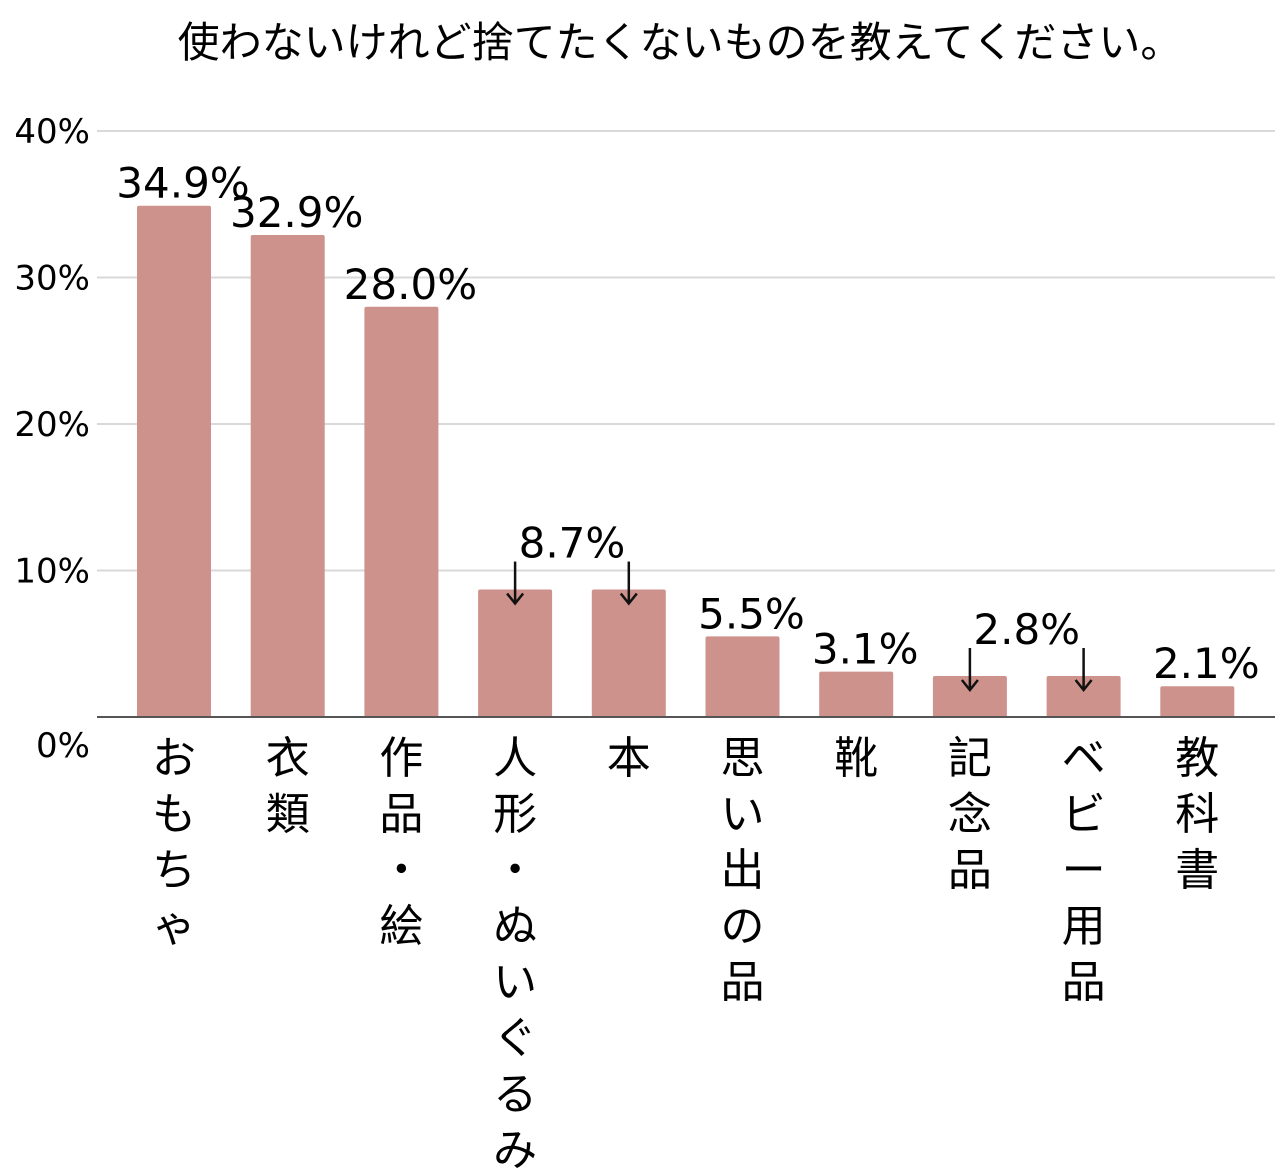 The image size is (1280, 1170). Describe the element at coordinates (856, 758) in the screenshot. I see `category-label: 靴` at that location.